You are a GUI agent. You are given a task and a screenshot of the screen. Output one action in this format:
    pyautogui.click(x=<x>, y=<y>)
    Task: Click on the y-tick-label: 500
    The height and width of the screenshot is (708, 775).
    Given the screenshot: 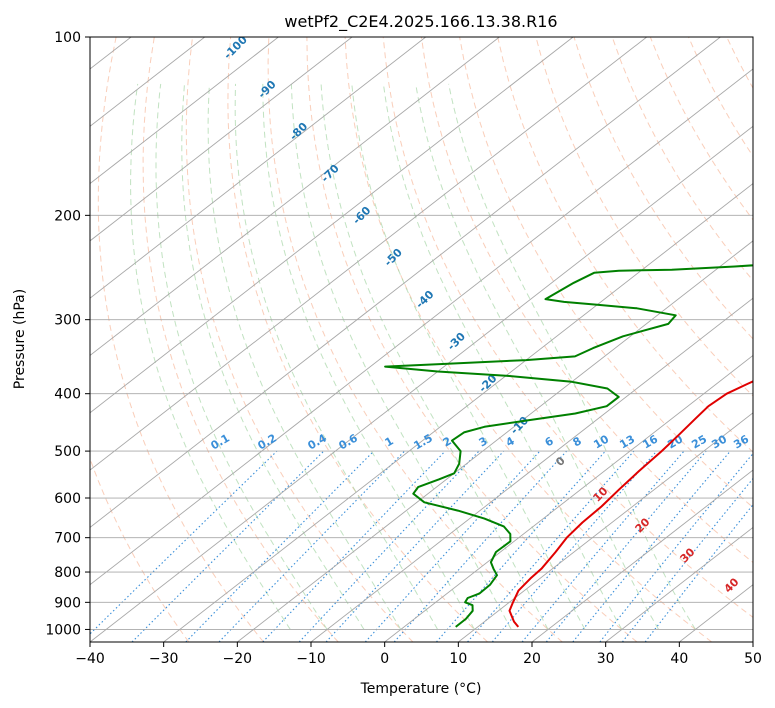 What is the action you would take?
    pyautogui.click(x=67, y=452)
    